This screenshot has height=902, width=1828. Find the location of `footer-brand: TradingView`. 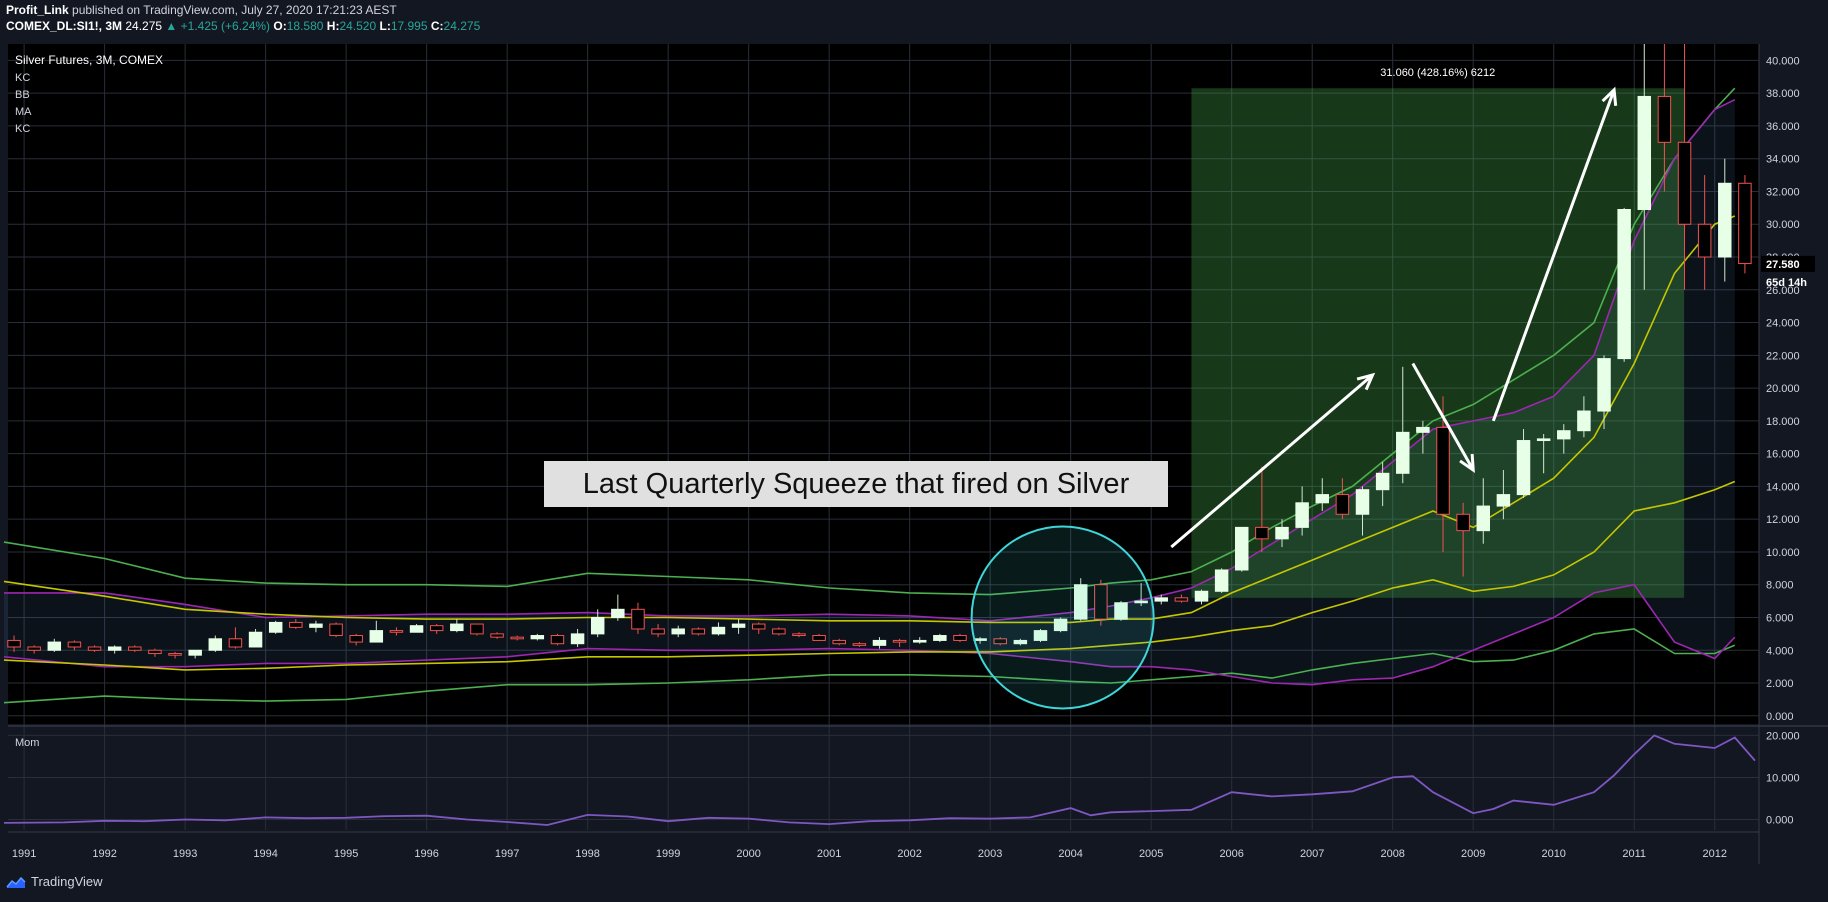

footer-brand: TradingView is located at coordinates (54, 881).